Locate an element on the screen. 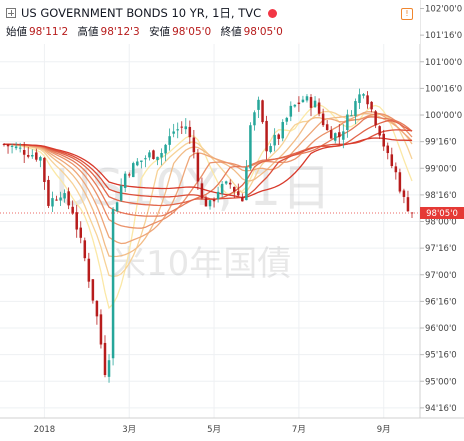 The height and width of the screenshot is (441, 464). close-label: 終値 is located at coordinates (231, 32).